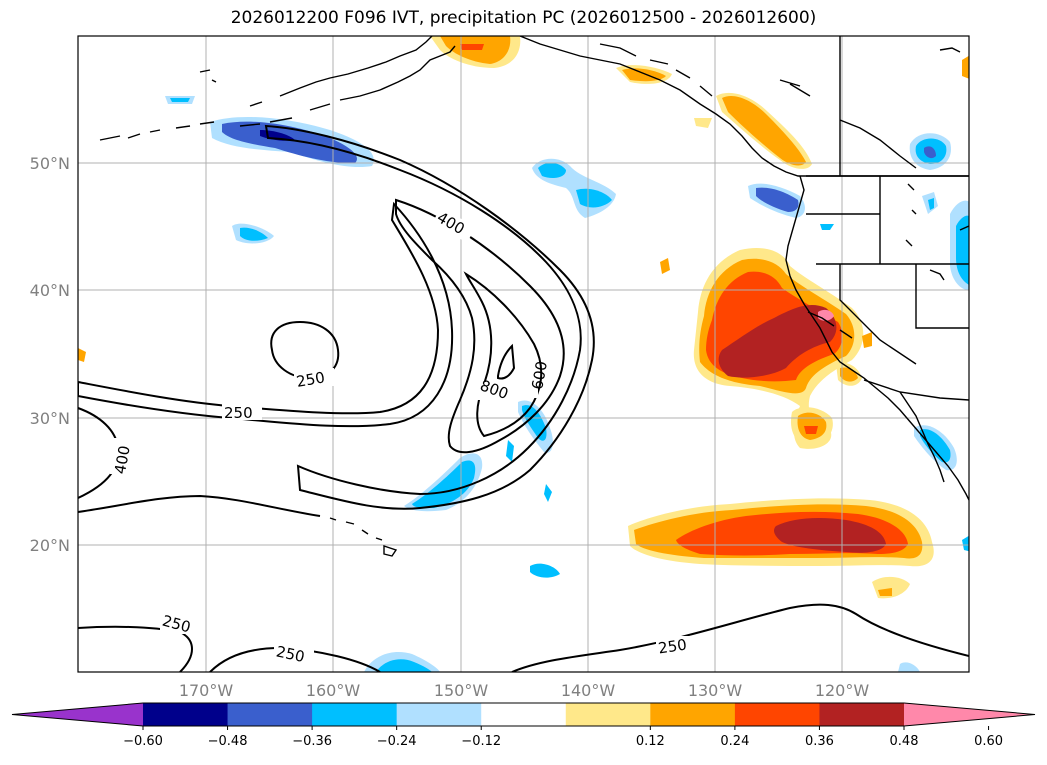 The image size is (1047, 765). What do you see at coordinates (122, 459) in the screenshot?
I see `ivt-label-400: 400` at bounding box center [122, 459].